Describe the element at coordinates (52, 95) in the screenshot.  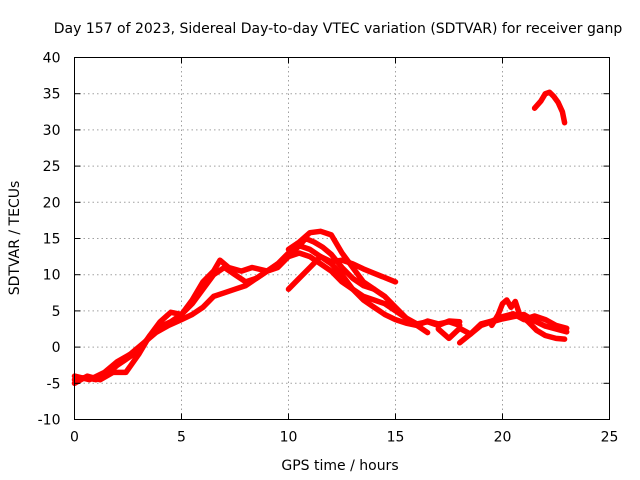
I see `y-tick-label: 35` at that location.